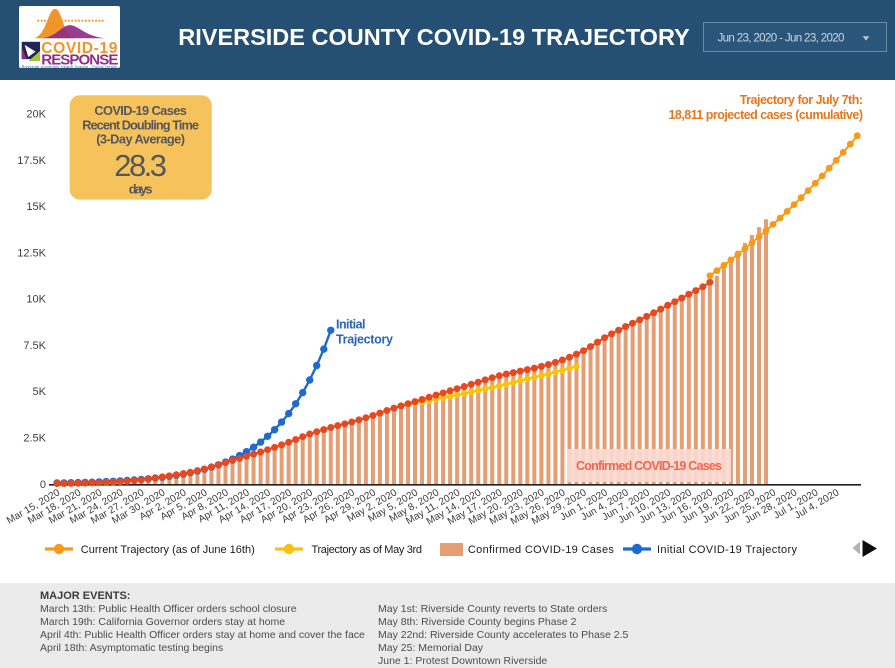  I want to click on svg-text: Jun 23, 2020 - Jun 23, 2020, so click(781, 37).